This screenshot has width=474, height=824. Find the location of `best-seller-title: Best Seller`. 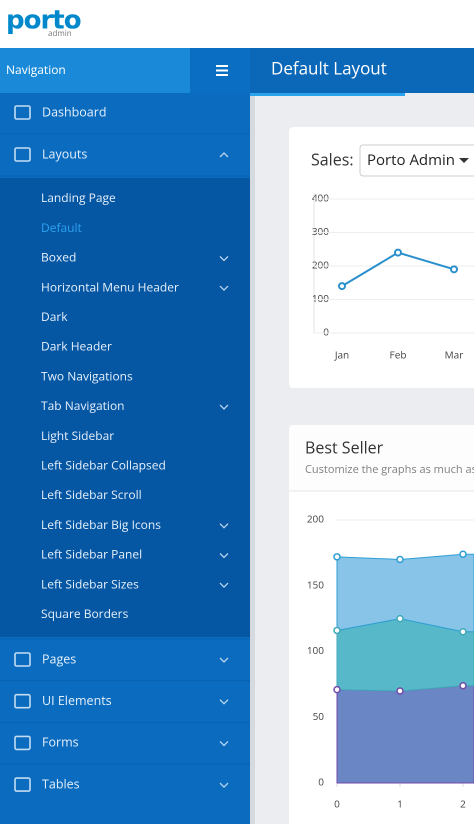

best-seller-title: Best Seller is located at coordinates (344, 447).